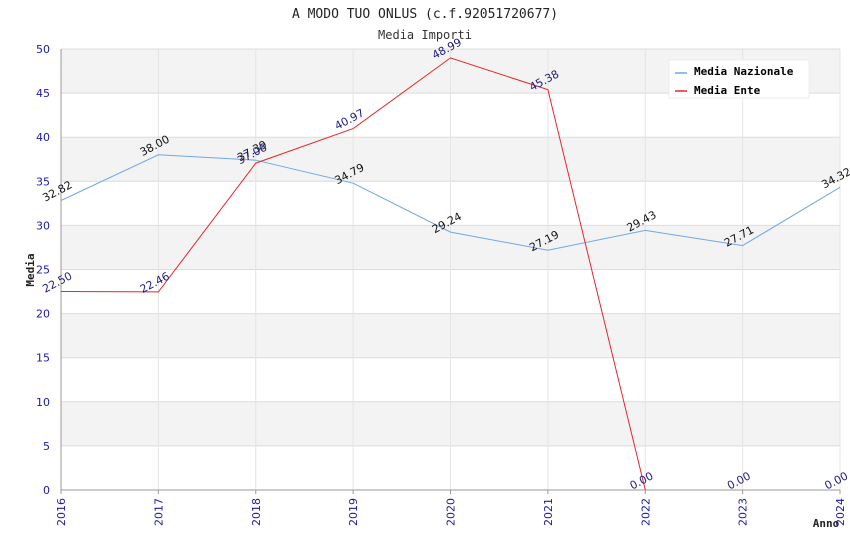 Image resolution: width=850 pixels, height=550 pixels. What do you see at coordinates (158, 512) in the screenshot?
I see `x-tick-label: 2017` at bounding box center [158, 512].